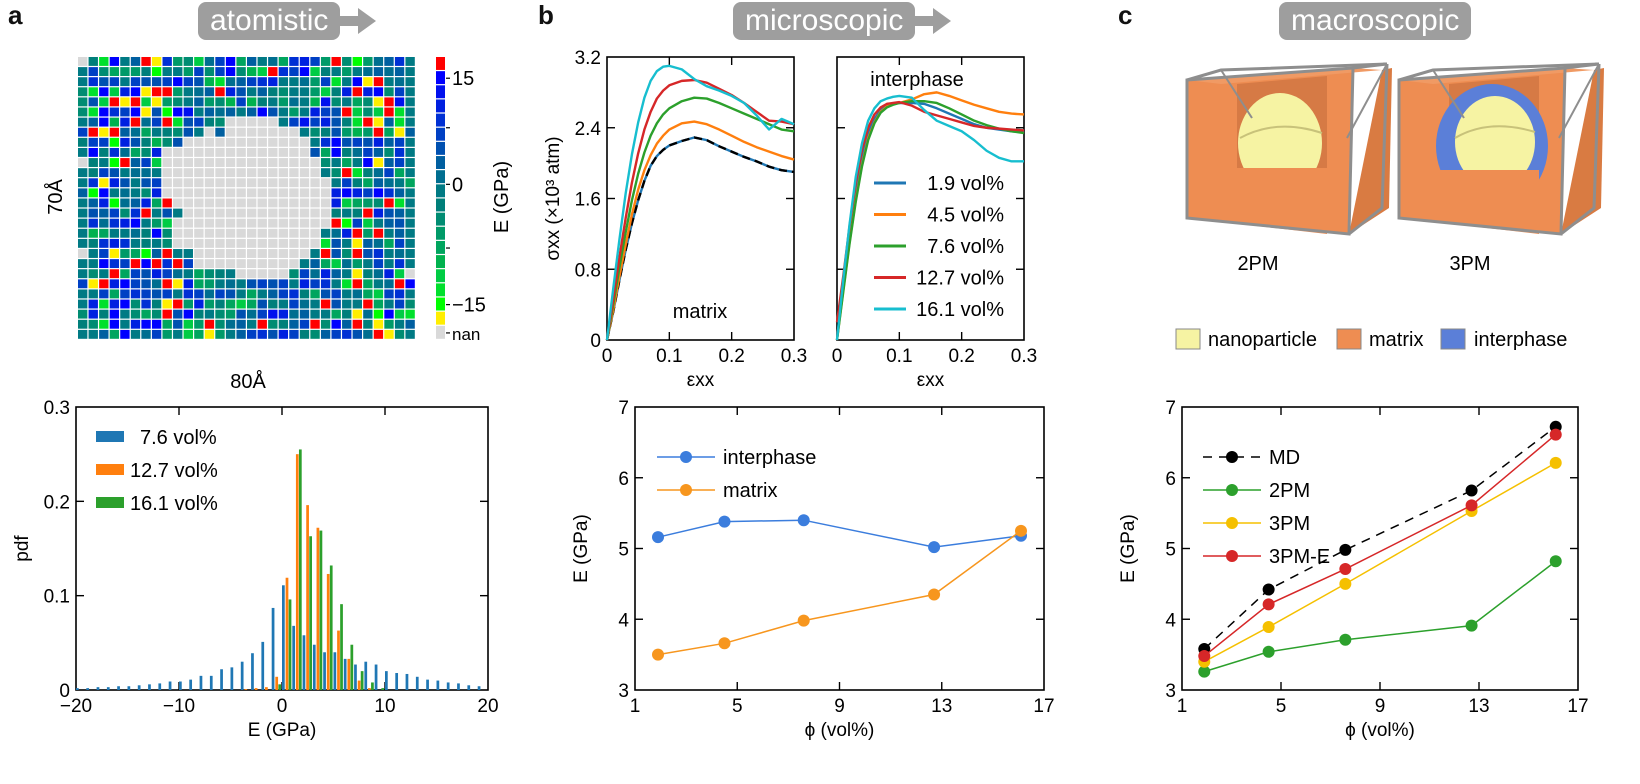 The height and width of the screenshot is (784, 1640). Describe the element at coordinates (440, 276) in the screenshot. I see `colorbar-swatch` at that location.